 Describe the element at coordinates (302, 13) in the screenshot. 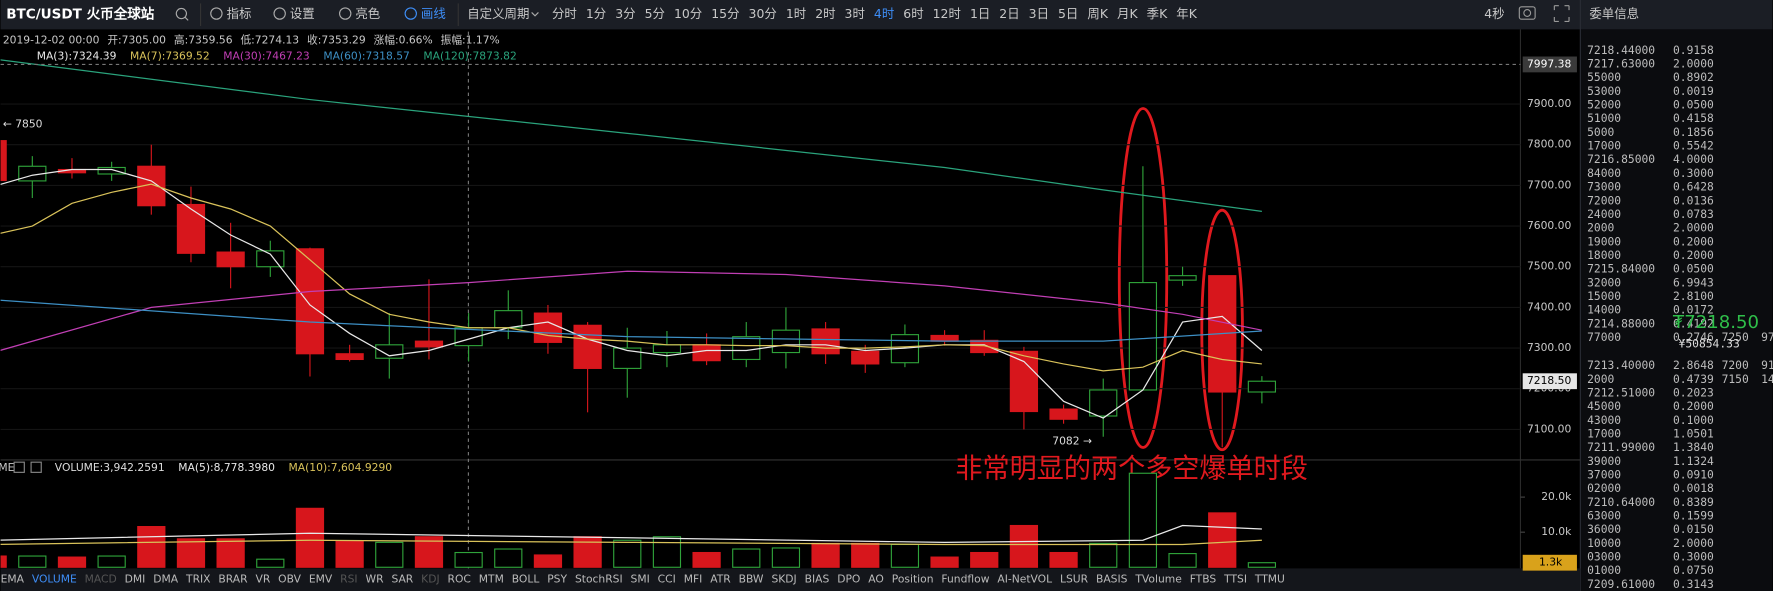

I see `tool-button: 设置` at that location.